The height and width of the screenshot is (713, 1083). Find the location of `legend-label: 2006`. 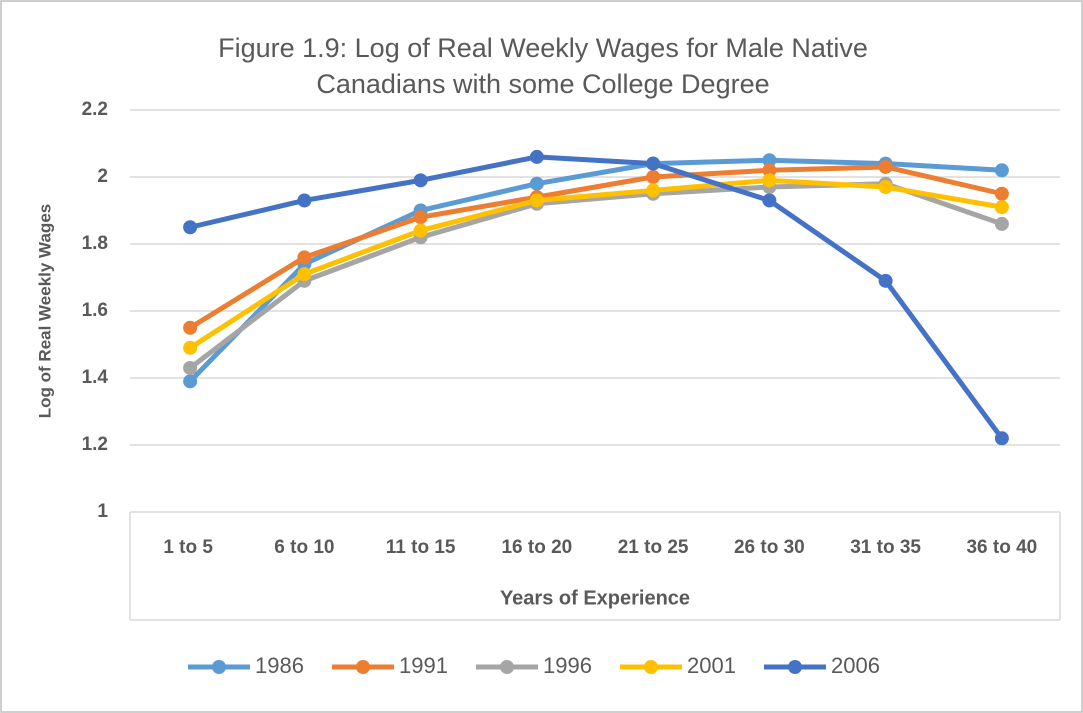

legend-label: 2006 is located at coordinates (855, 665).